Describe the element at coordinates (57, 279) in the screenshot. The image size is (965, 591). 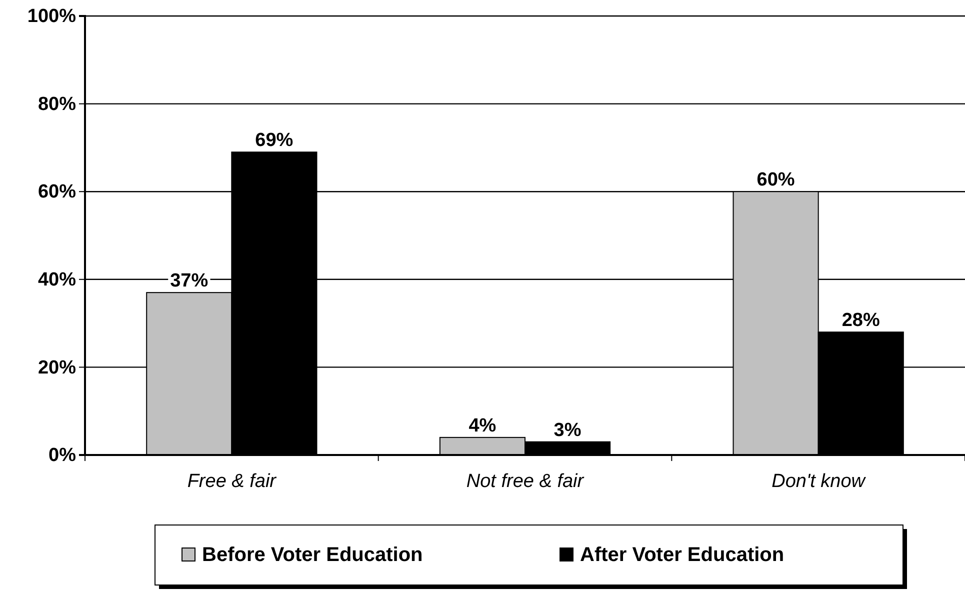
I see `y-tick-label: 40%` at that location.